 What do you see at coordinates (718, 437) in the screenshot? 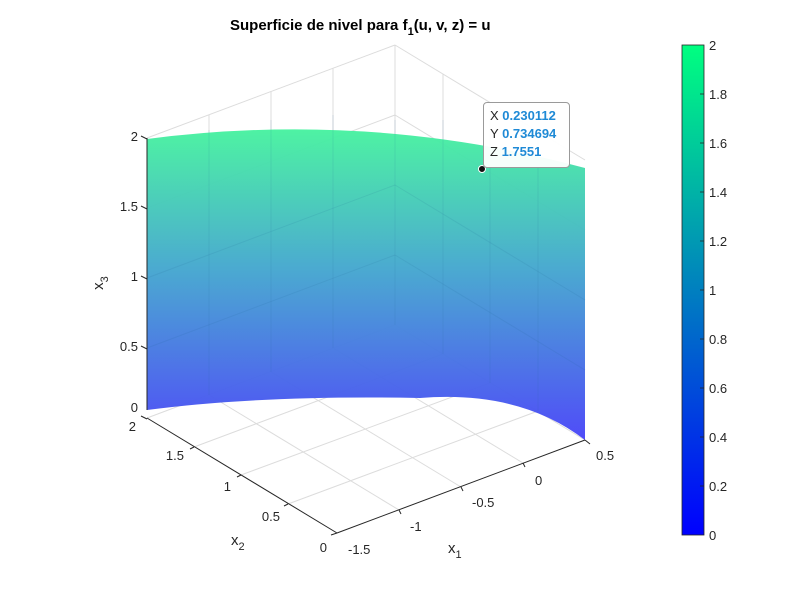
I see `svg-text: 0.4` at bounding box center [718, 437].